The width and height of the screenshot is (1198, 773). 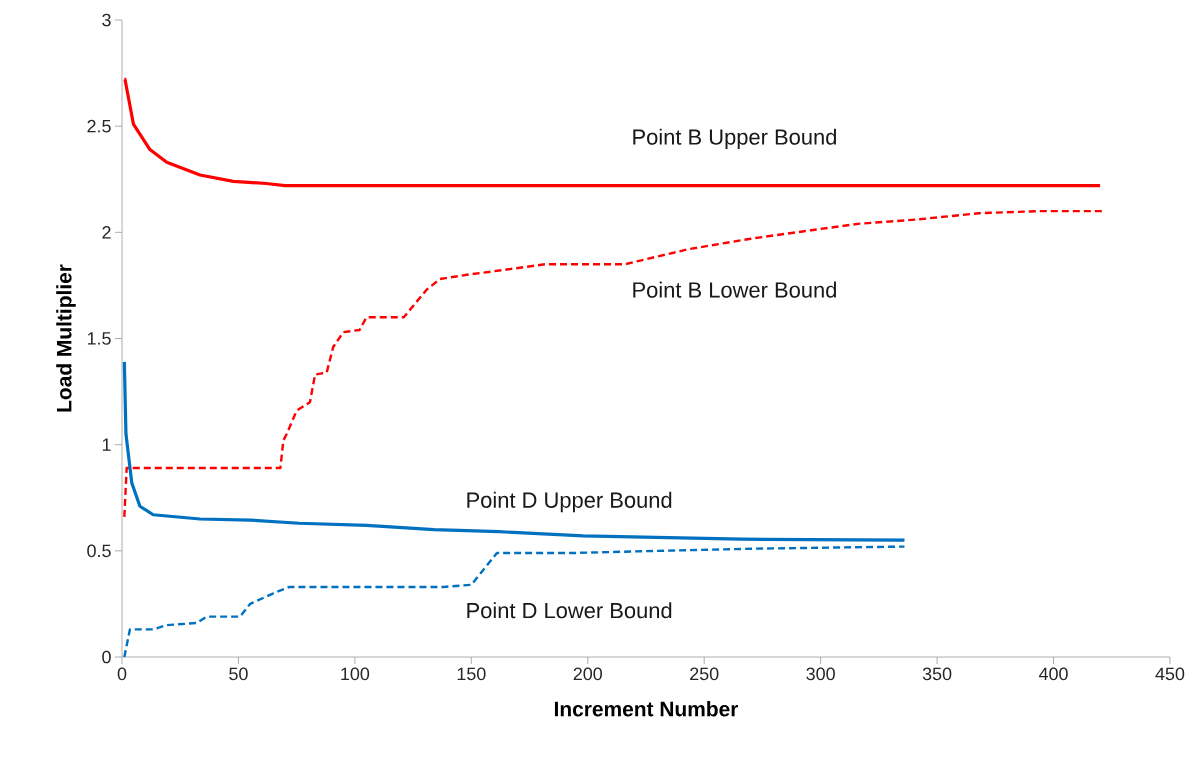 I want to click on y-tick-label: 1, so click(x=106, y=444).